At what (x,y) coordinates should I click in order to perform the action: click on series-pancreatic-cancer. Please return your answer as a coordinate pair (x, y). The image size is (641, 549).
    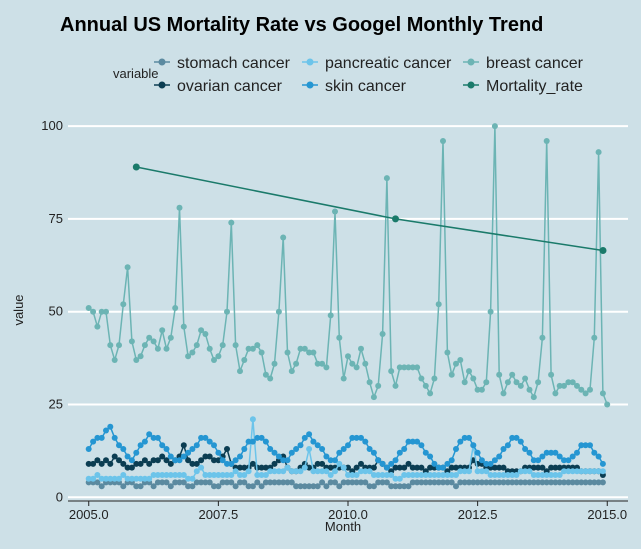
    Looking at the image, I should click on (345, 449).